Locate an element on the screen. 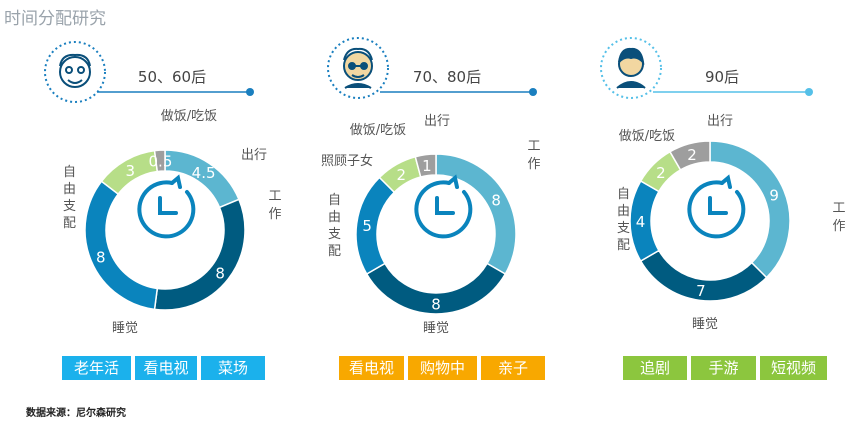 This screenshot has width=862, height=426. donut-segments: 8 8 5 2 1 is located at coordinates (436, 234).